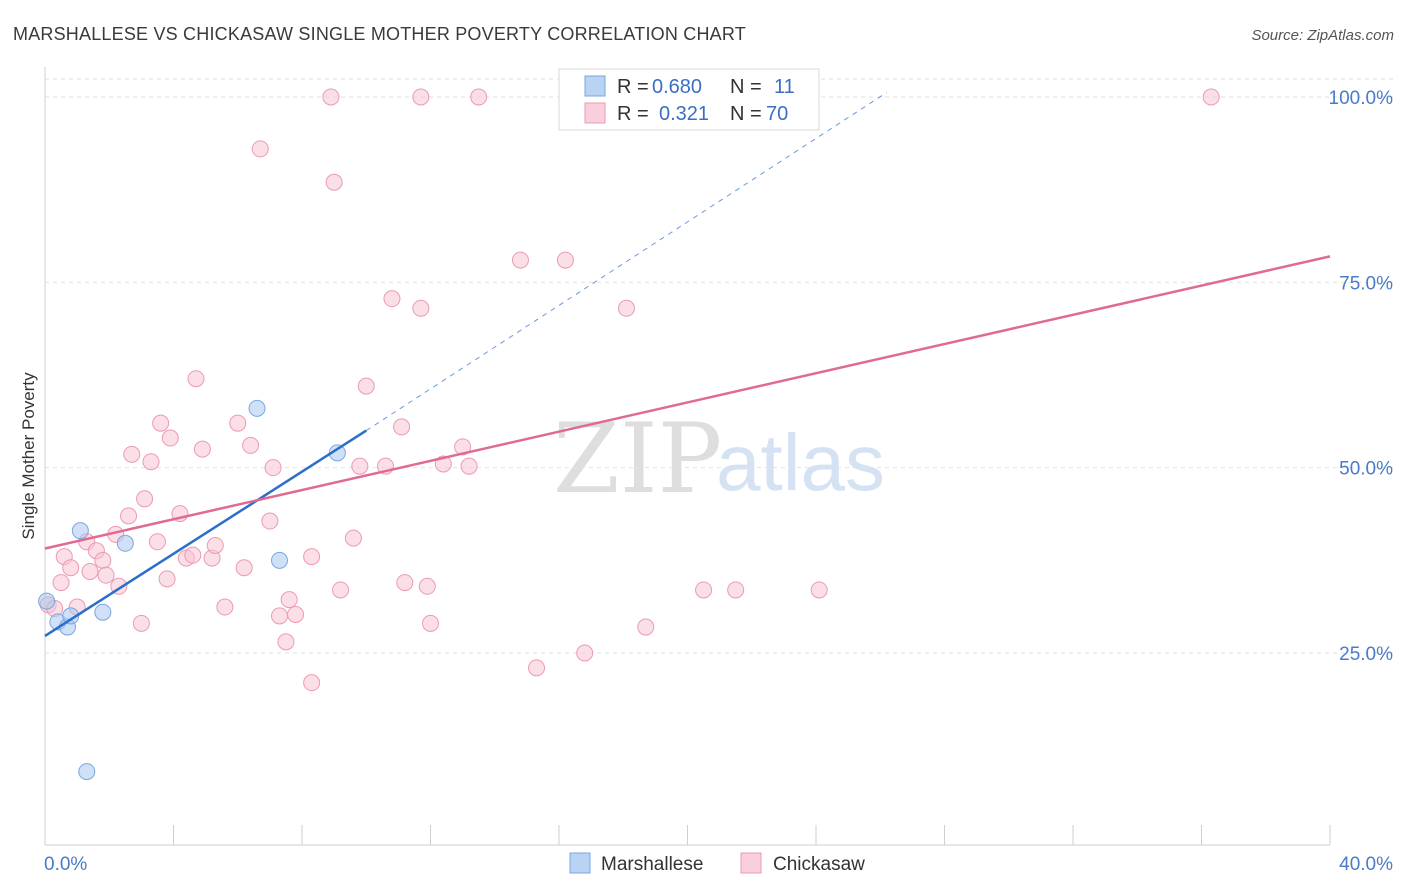  Describe the element at coordinates (1322, 35) in the screenshot. I see `chart-source: Source: ZipAtlas.com` at that location.